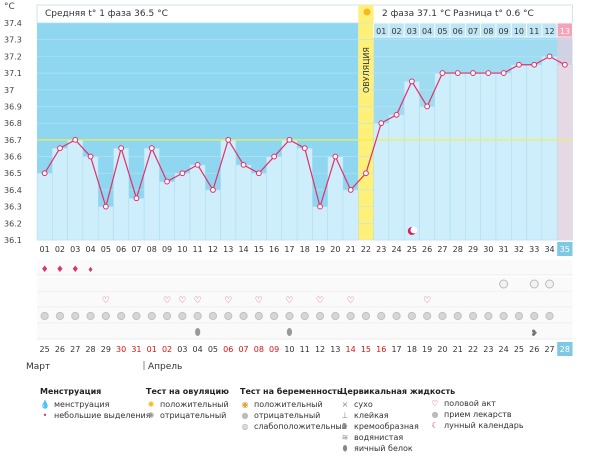  What do you see at coordinates (442, 31) in the screenshot?
I see `top-day-label: 05` at bounding box center [442, 31].